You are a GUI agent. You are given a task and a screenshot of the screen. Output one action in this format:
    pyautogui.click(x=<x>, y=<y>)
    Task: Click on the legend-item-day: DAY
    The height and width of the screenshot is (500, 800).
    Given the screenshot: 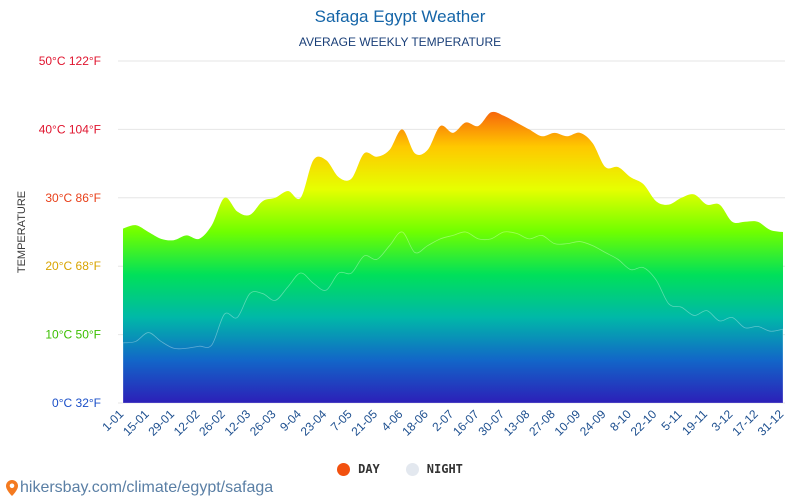 What is the action you would take?
    pyautogui.click(x=358, y=469)
    